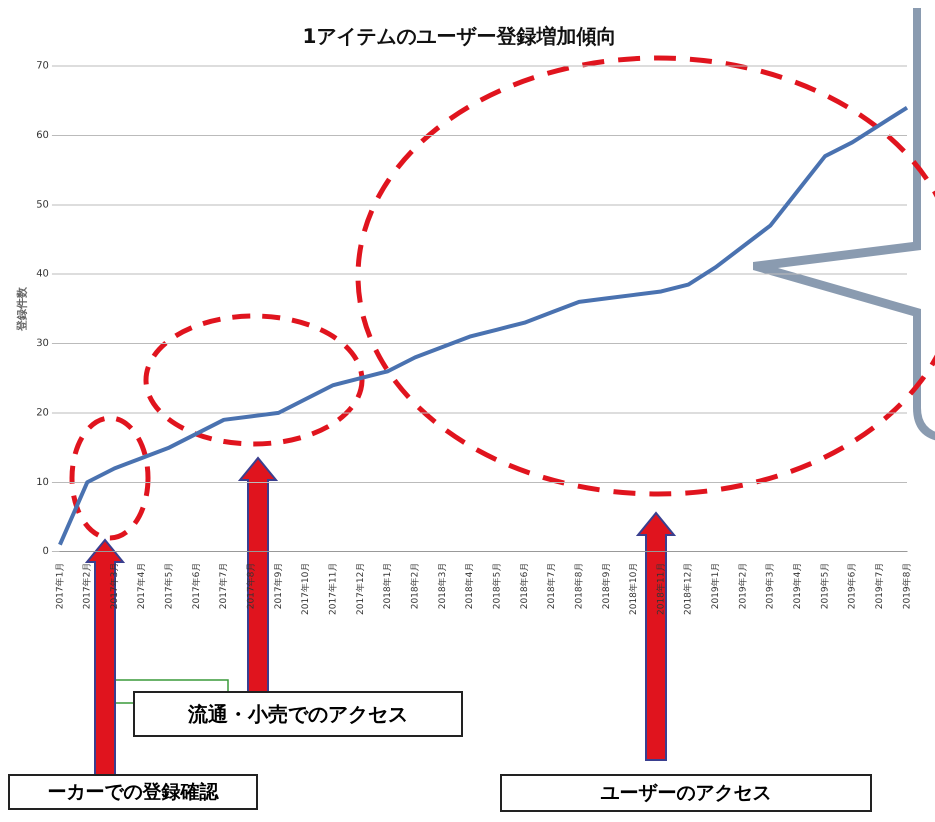 The image size is (935, 822). I want to click on x-tick-label: 2018年6月, so click(524, 586).